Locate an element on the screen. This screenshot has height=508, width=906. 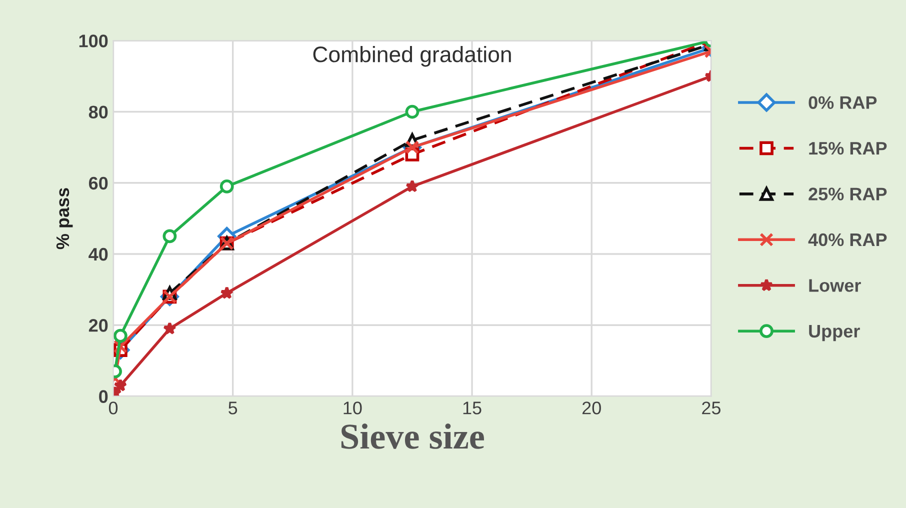
y-axis-title: % pass is located at coordinates (64, 219).